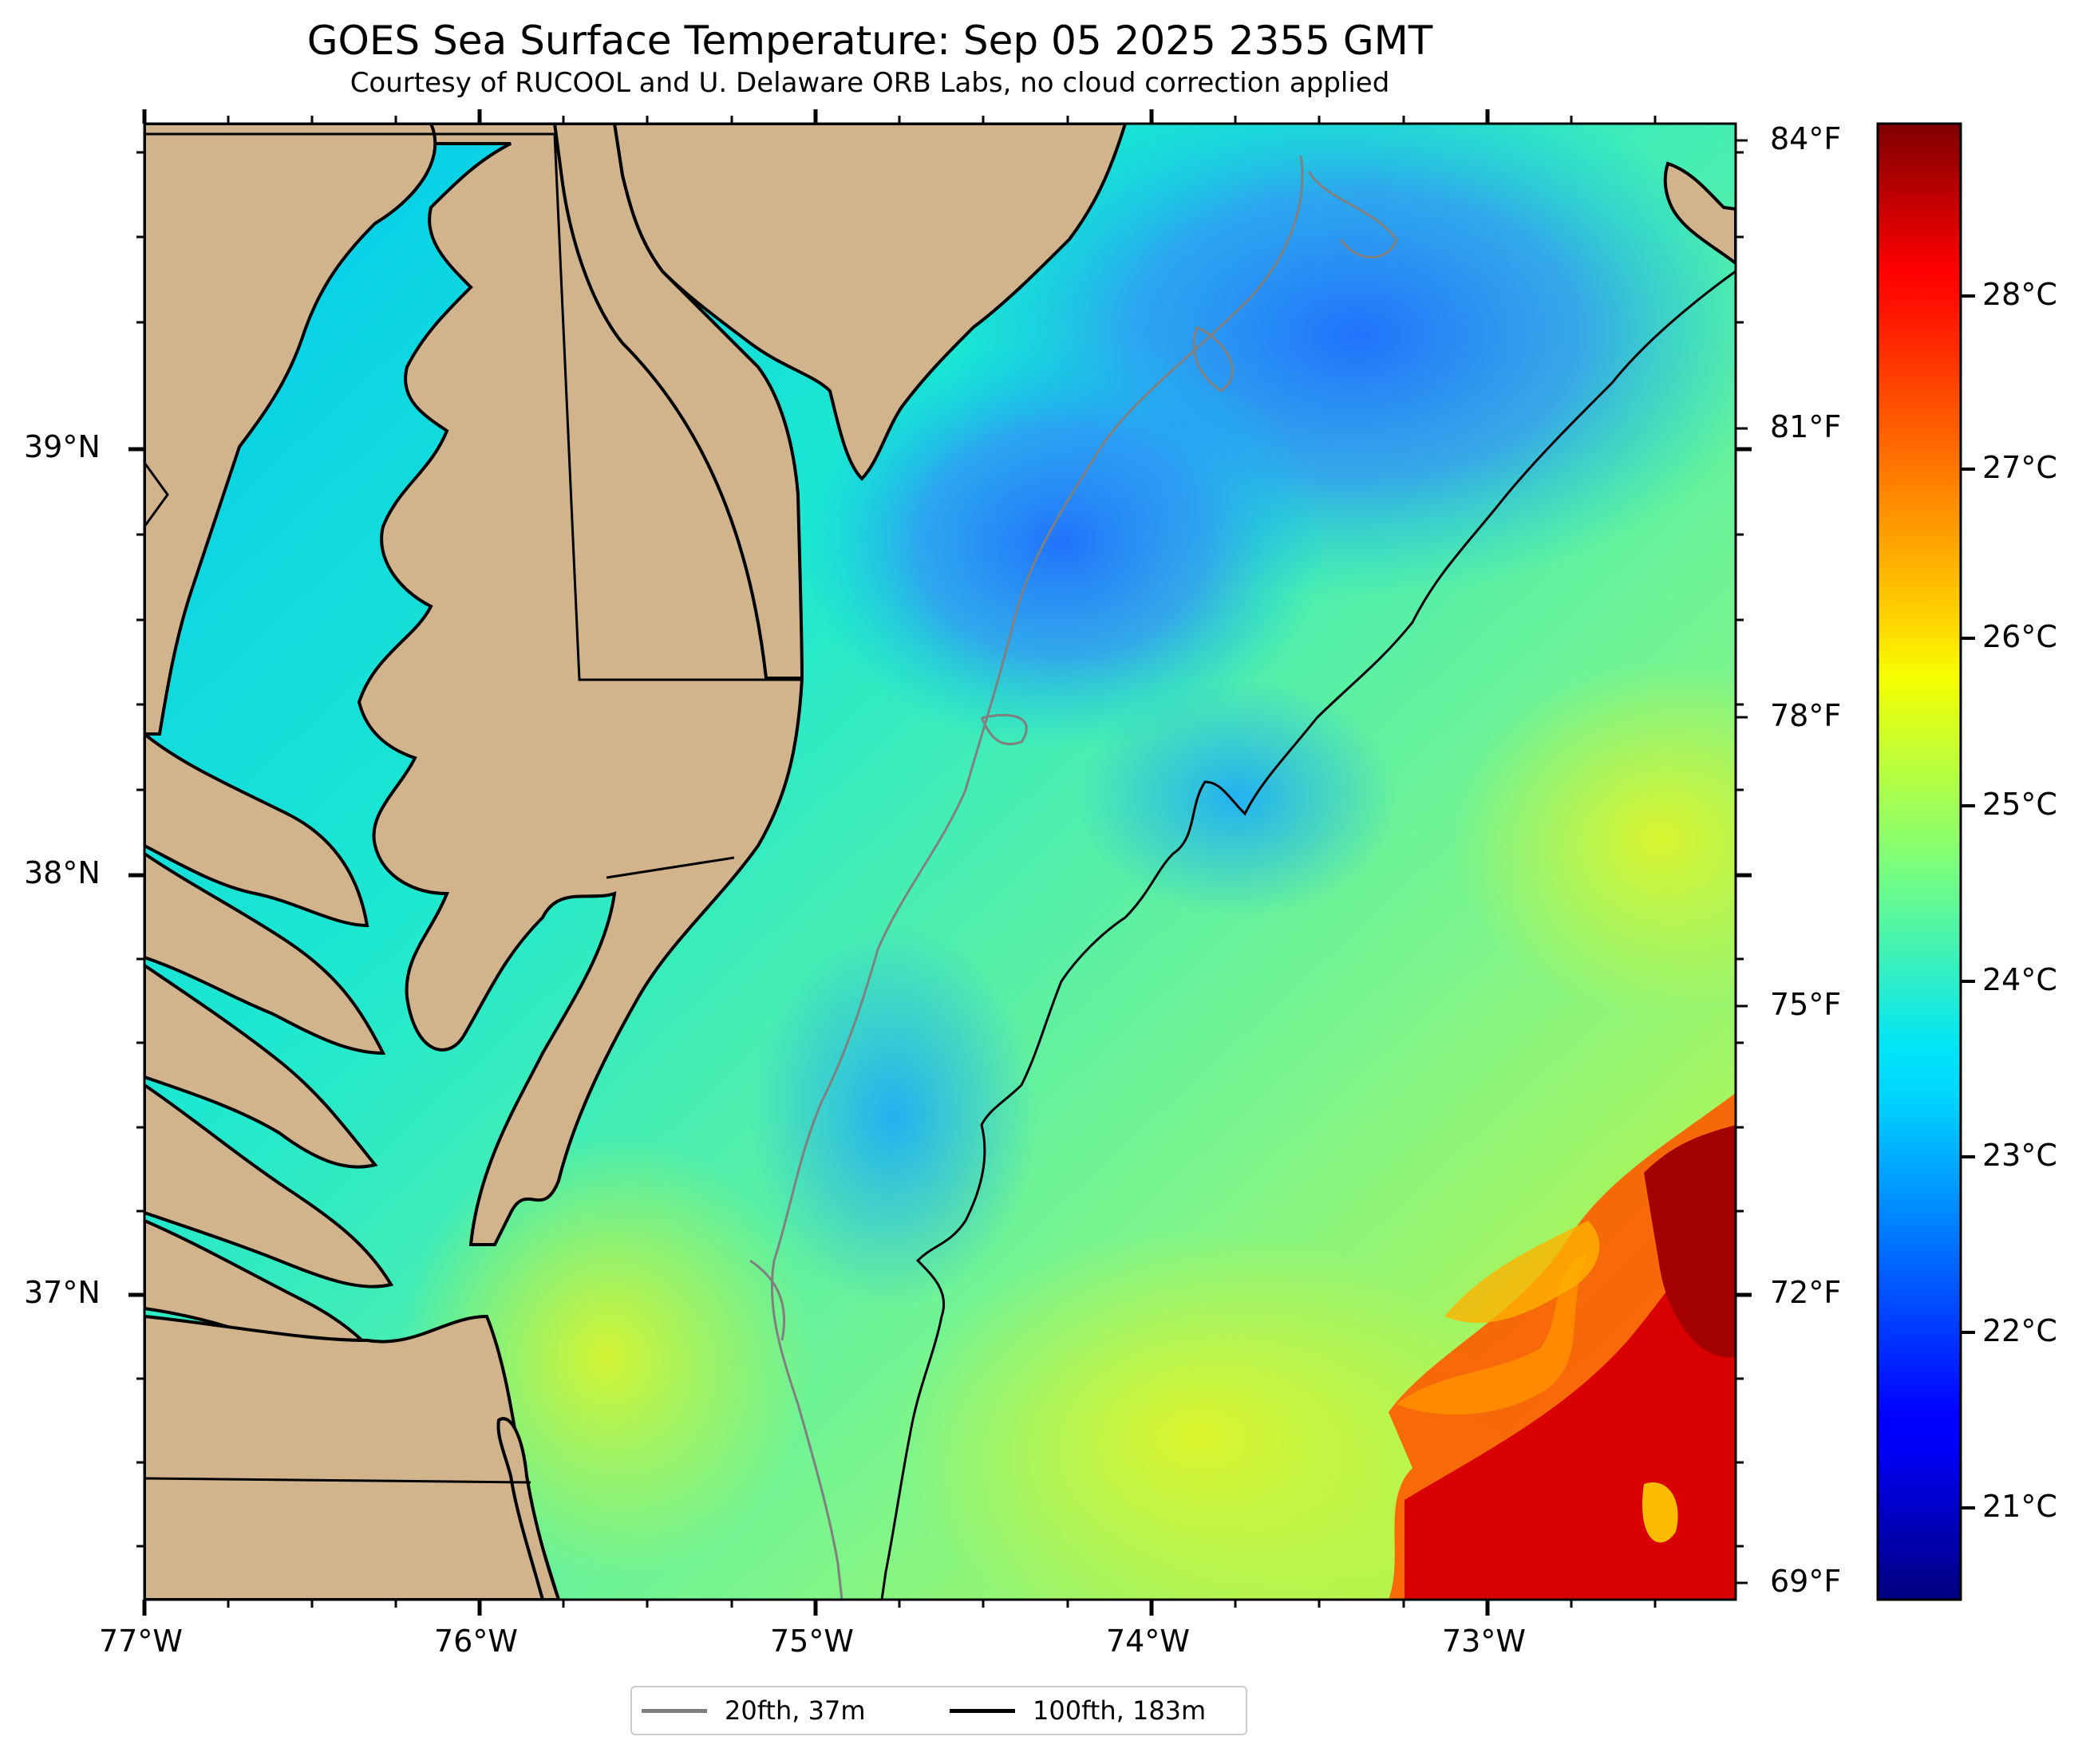  Describe the element at coordinates (938, 1710) in the screenshot. I see `isobath-legend: 20fth, 37m 100fth, 183m` at that location.